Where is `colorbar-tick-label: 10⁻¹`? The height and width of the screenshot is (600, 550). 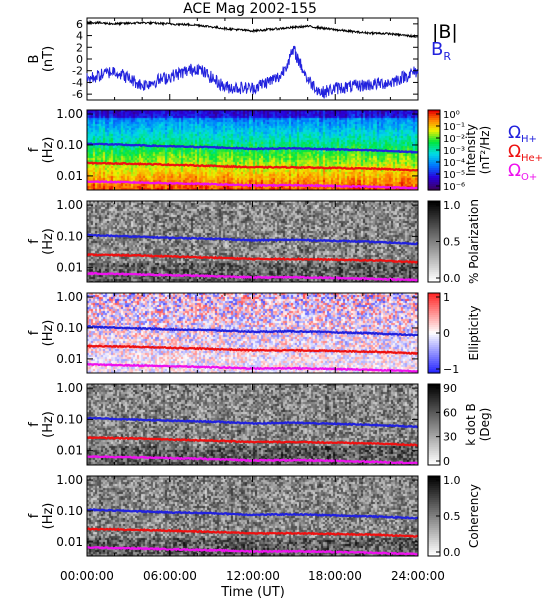 colorbar-tick-label: 10⁻¹ is located at coordinates (454, 127).